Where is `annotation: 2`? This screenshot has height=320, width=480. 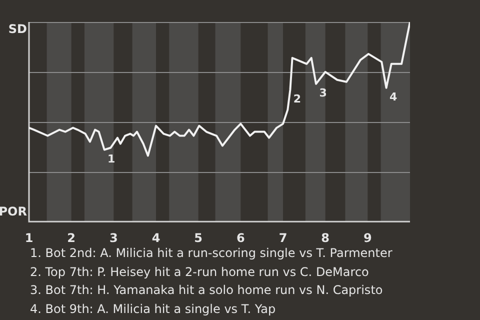
annotation: 2 is located at coordinates (297, 99).